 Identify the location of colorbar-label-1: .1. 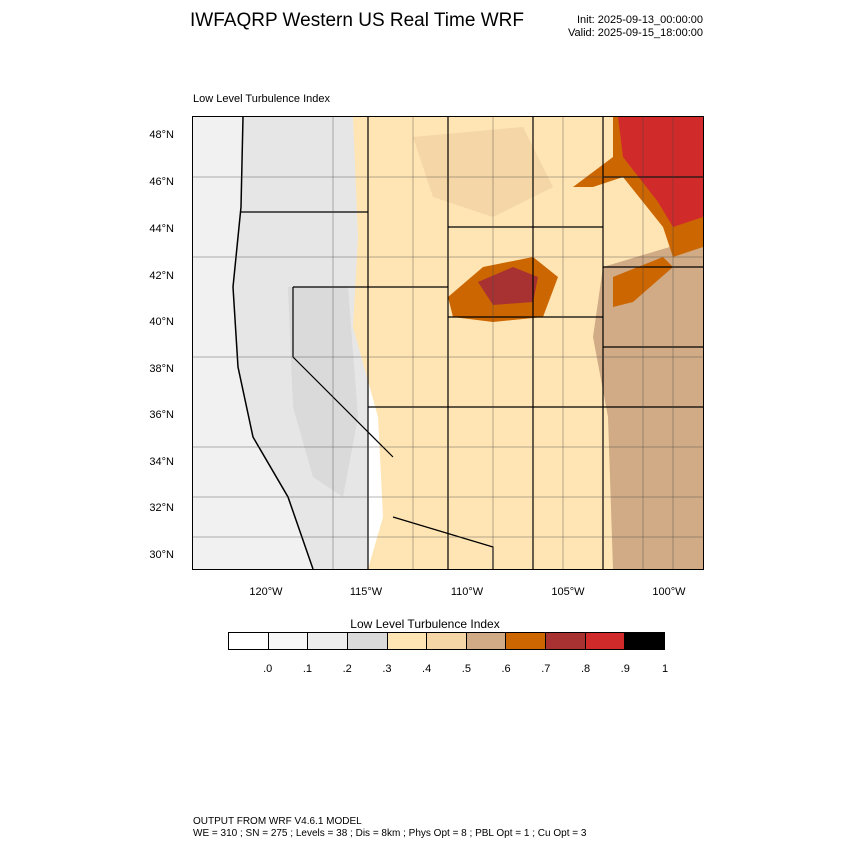
(307, 669).